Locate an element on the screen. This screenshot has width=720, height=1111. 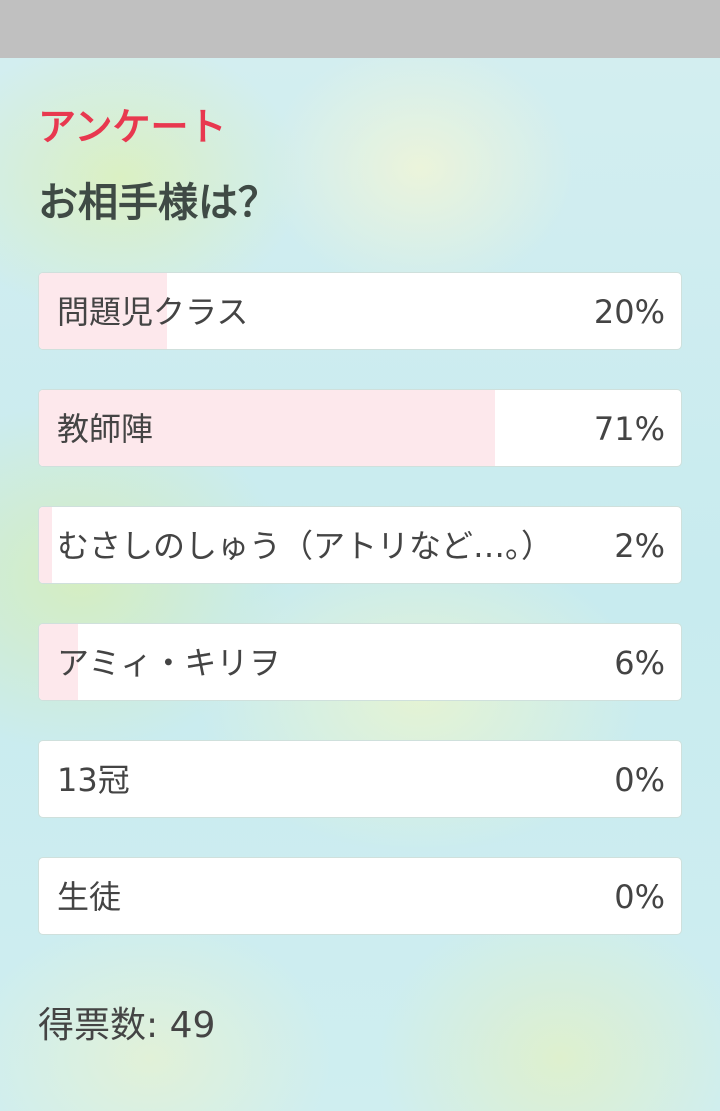
poll-option: 生徒 0% is located at coordinates (360, 896).